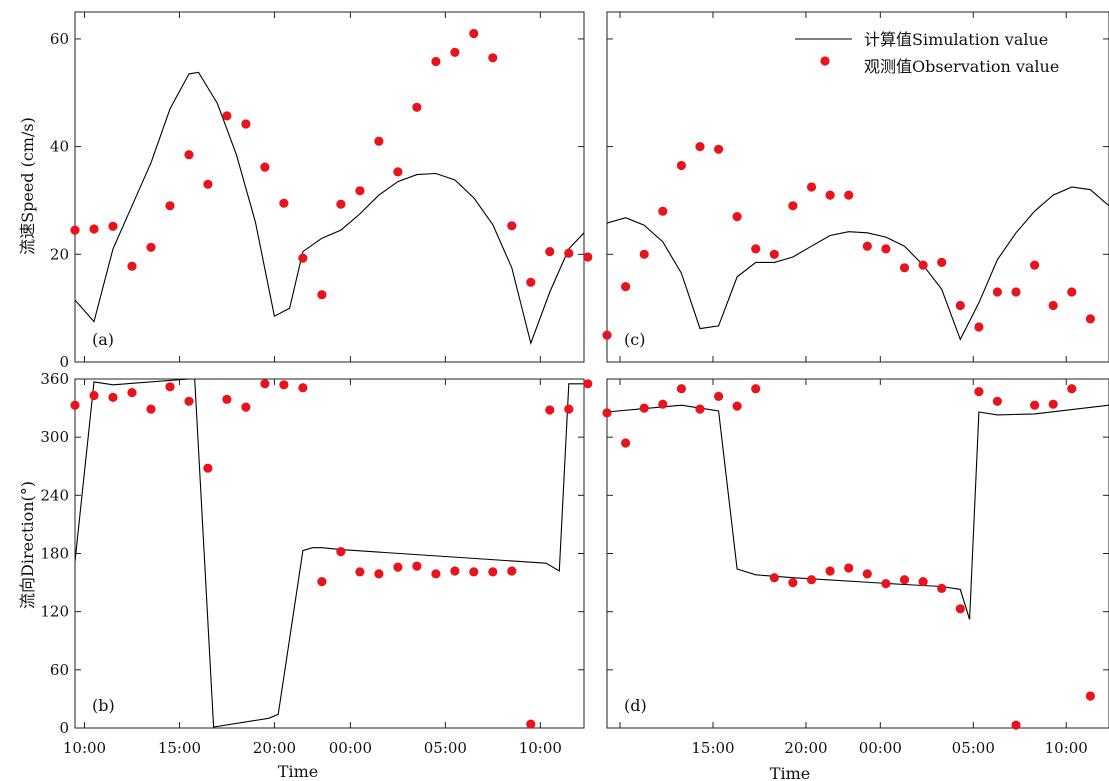  Describe the element at coordinates (54, 612) in the screenshot. I see `y-tick-label-b: 120` at that location.